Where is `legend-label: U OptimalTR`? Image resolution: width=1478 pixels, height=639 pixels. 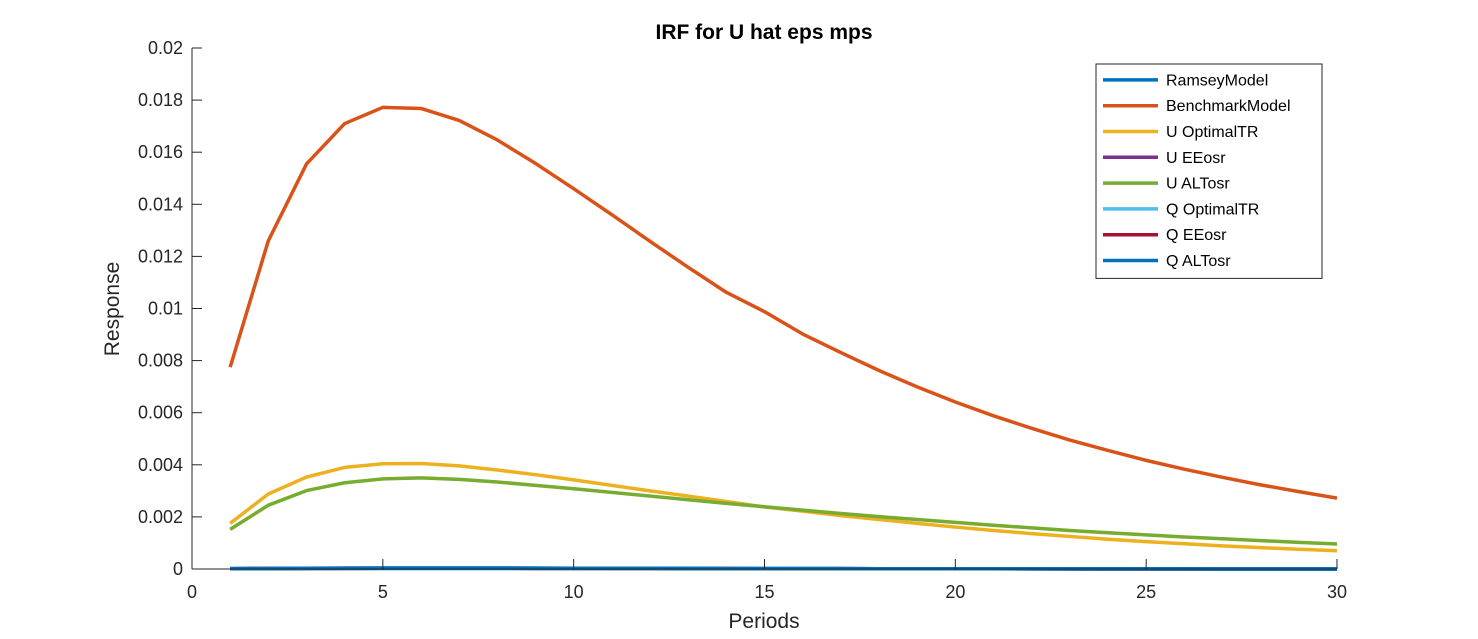 legend-label: U OptimalTR is located at coordinates (1212, 132).